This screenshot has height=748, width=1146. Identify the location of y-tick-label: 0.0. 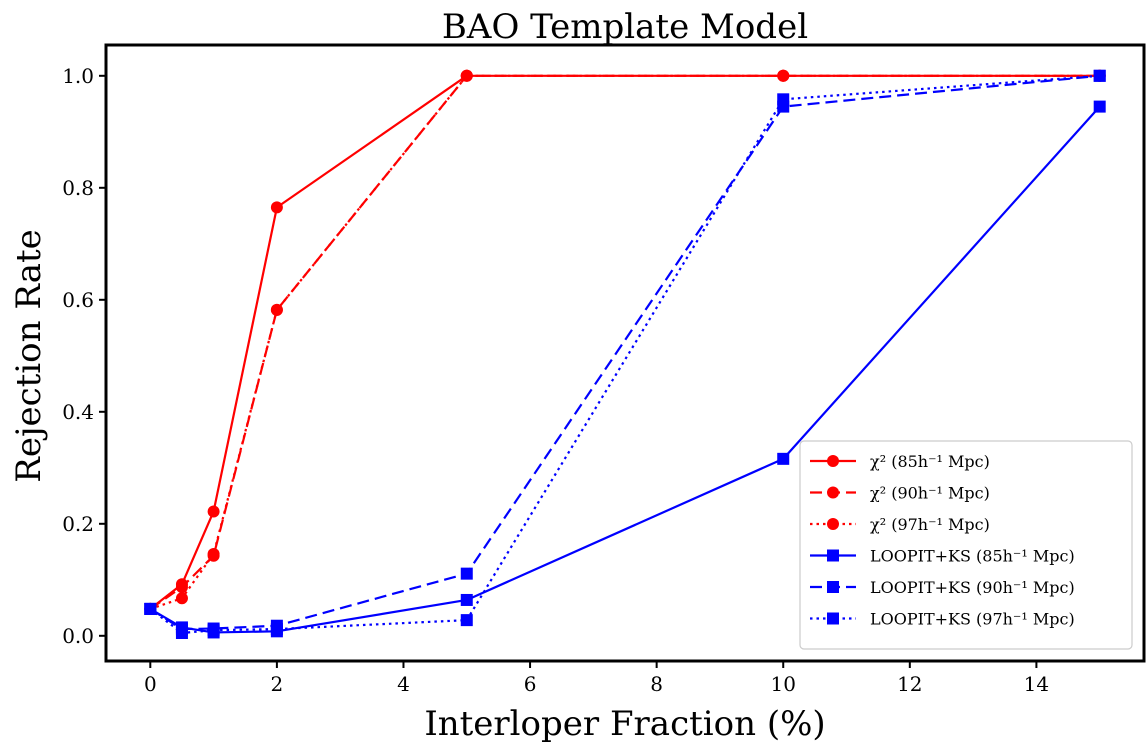
(78, 636).